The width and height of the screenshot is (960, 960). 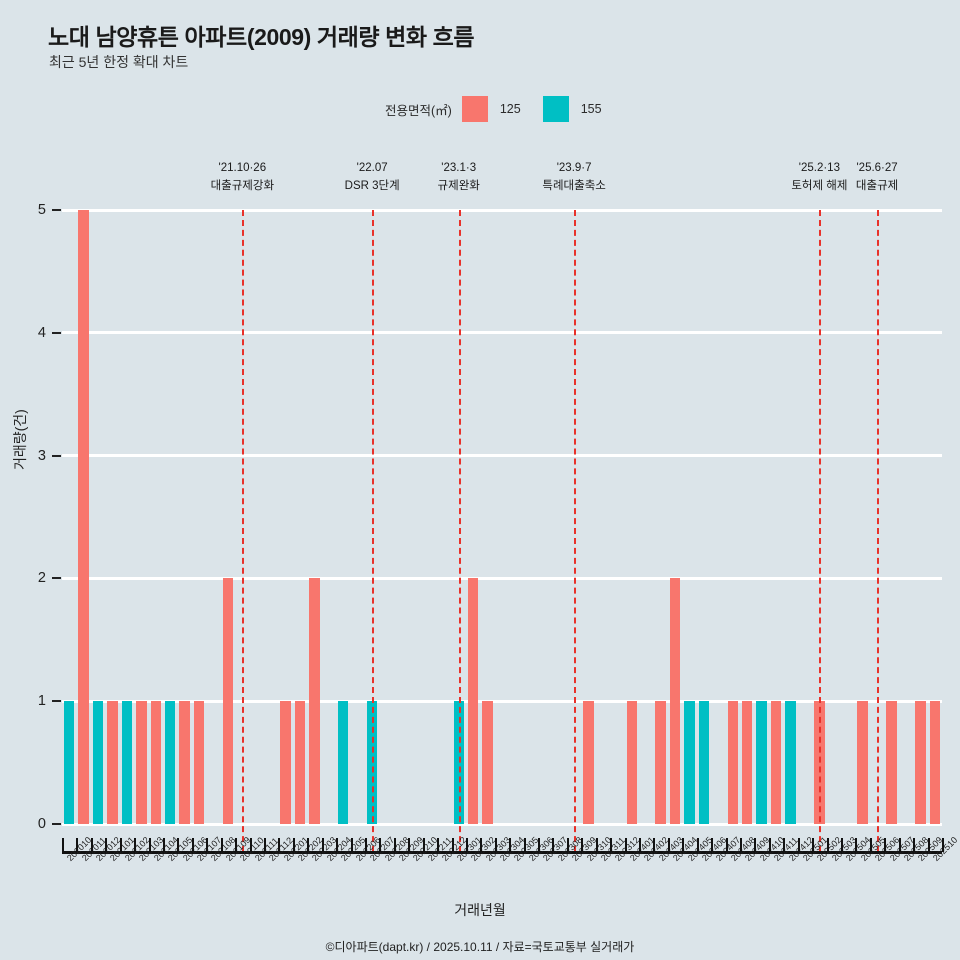 I want to click on event-date: '25.6·27, so click(x=877, y=168).